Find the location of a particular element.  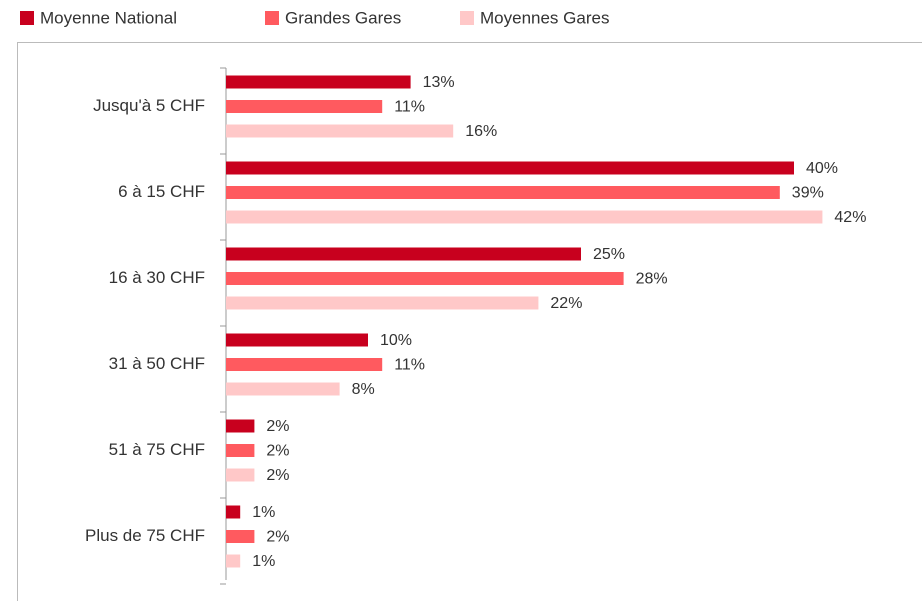

legend-label: Grandes Gares is located at coordinates (343, 17).